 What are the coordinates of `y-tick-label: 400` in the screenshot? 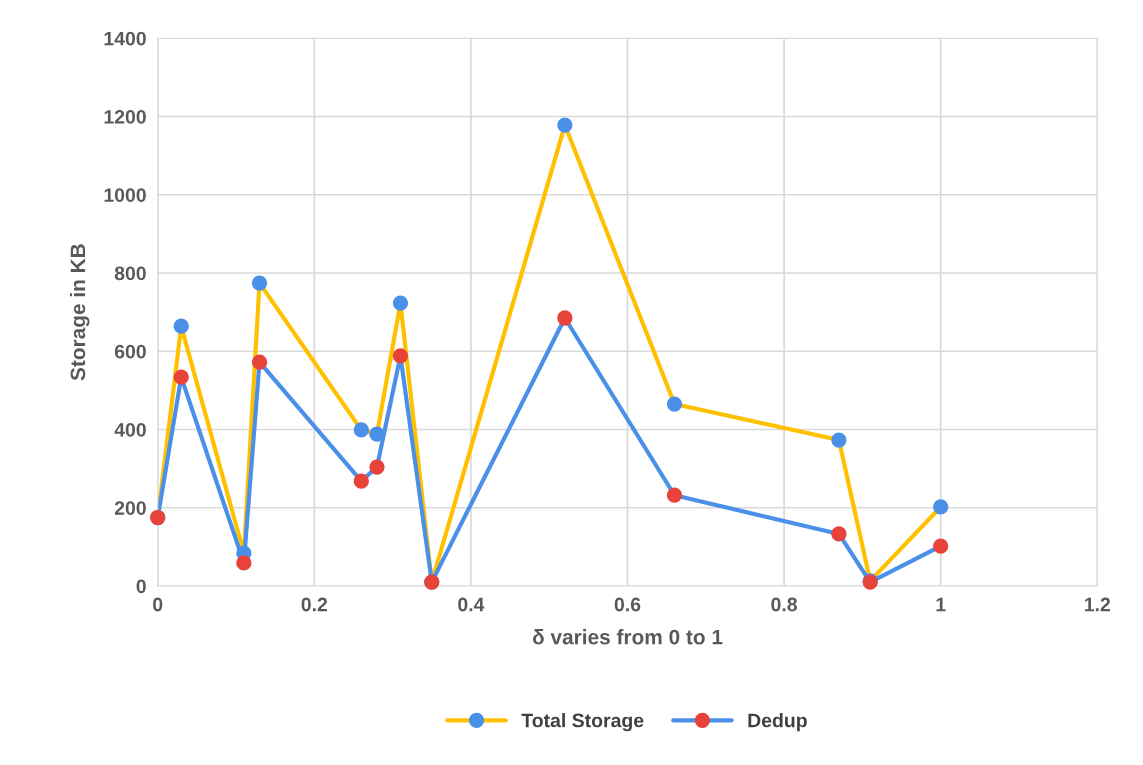 It's located at (130, 429).